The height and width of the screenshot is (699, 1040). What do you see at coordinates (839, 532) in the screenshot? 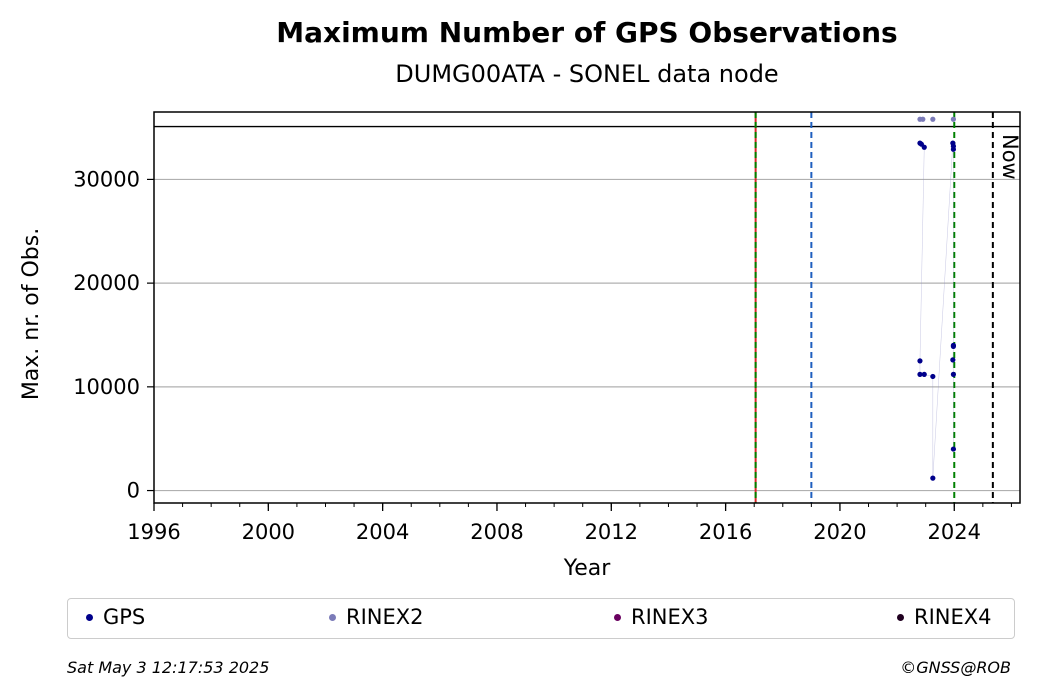
I see `x-tick-label: 2020` at bounding box center [839, 532].